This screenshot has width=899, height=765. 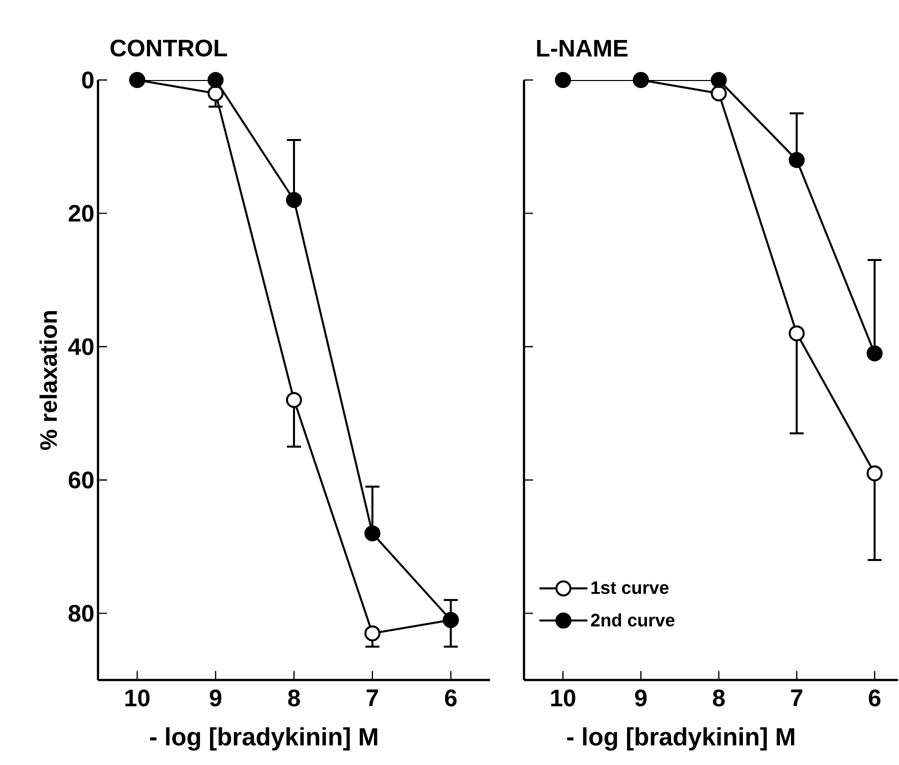 I want to click on y-tick-label: 0, so click(x=88, y=80).